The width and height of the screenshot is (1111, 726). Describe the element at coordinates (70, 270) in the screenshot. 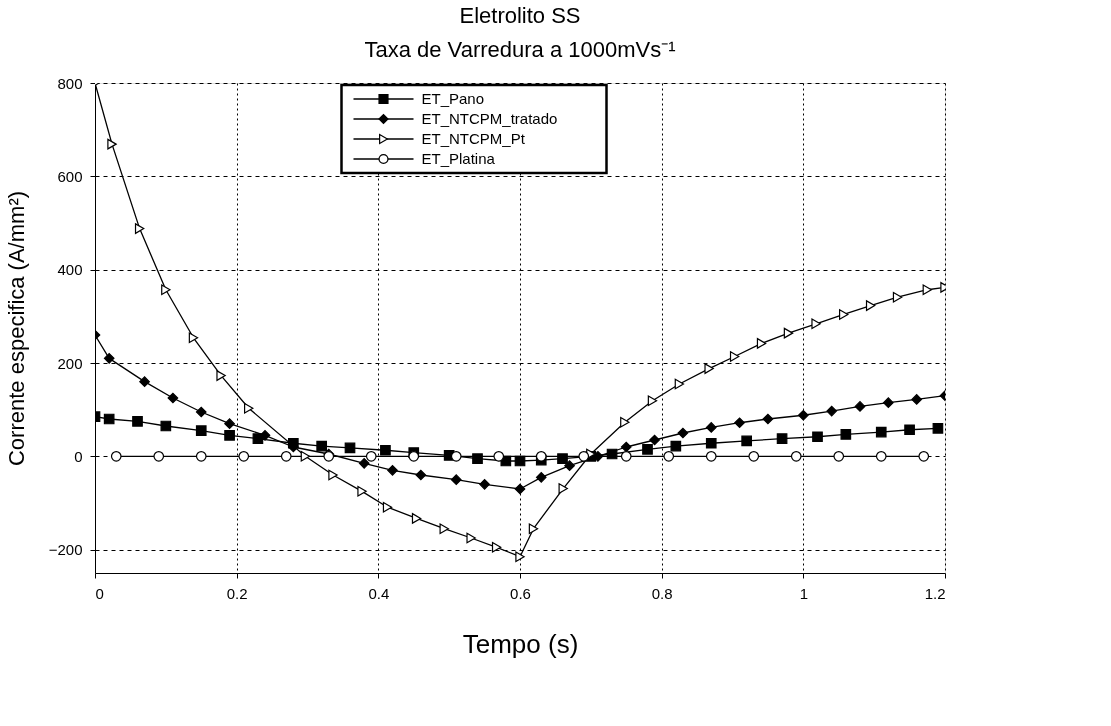

I see `y-tick-label: 400` at that location.